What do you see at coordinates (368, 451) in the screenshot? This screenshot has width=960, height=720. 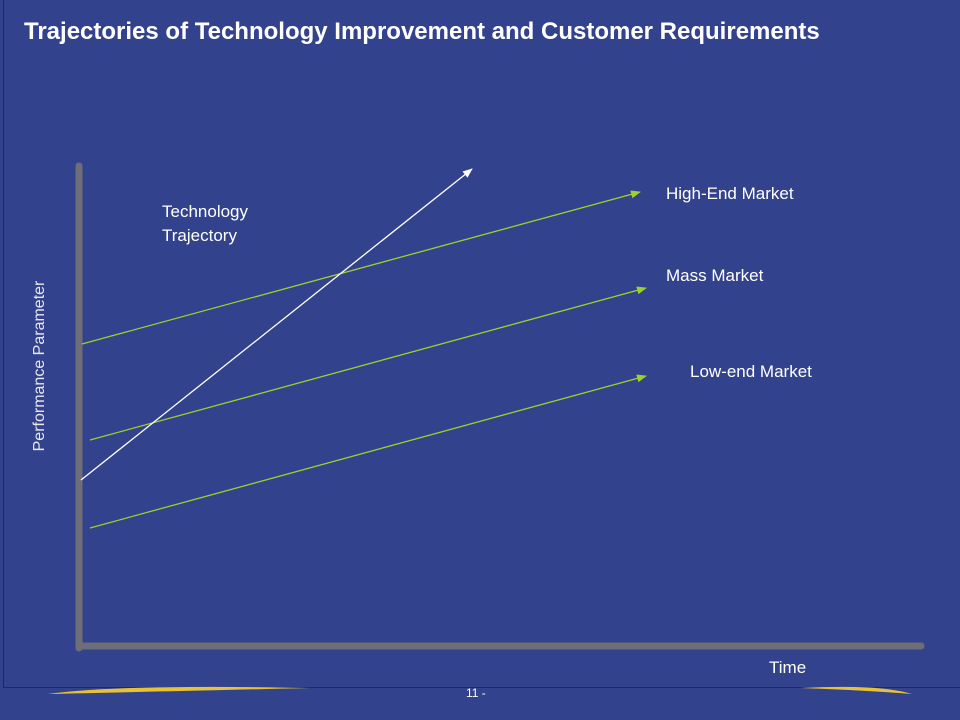 I see `low-end-market-line` at bounding box center [368, 451].